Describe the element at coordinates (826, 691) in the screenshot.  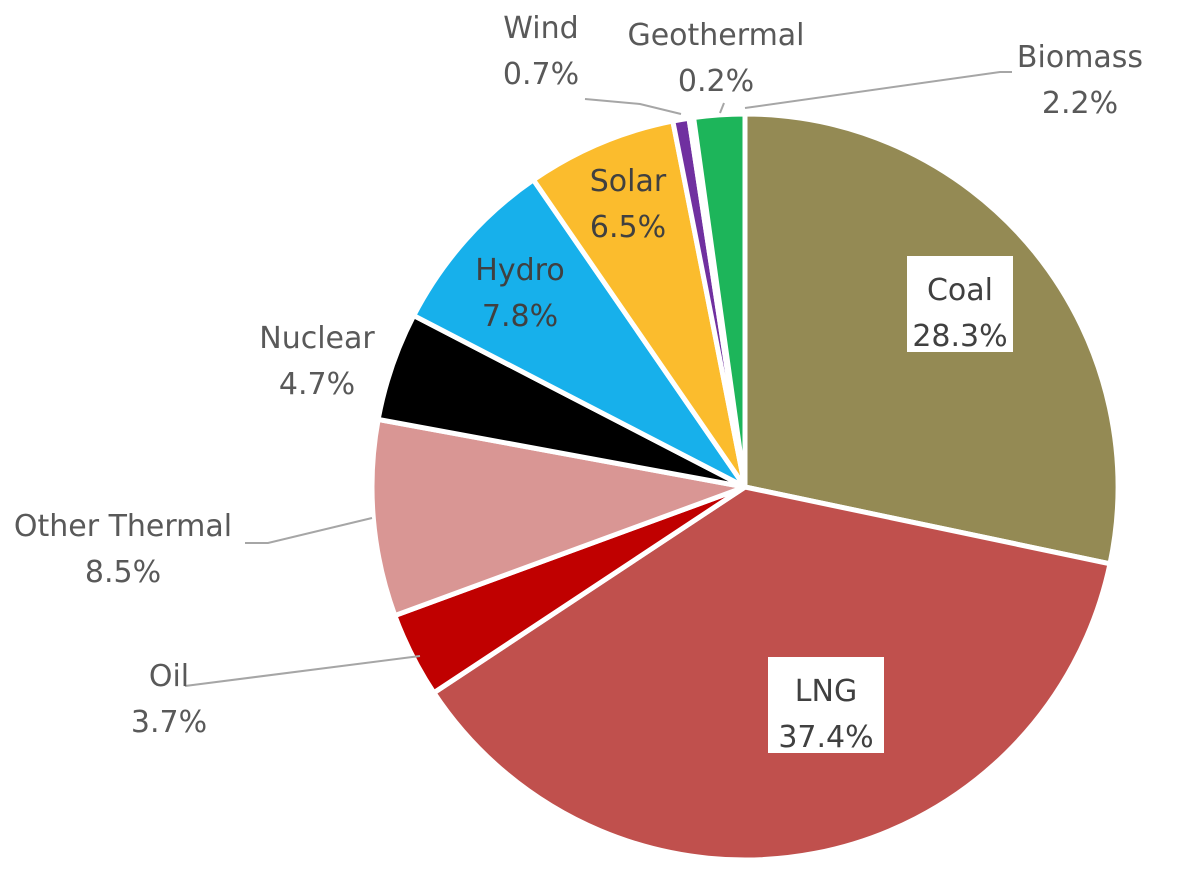
I see `slice-name-lng: LNG` at that location.